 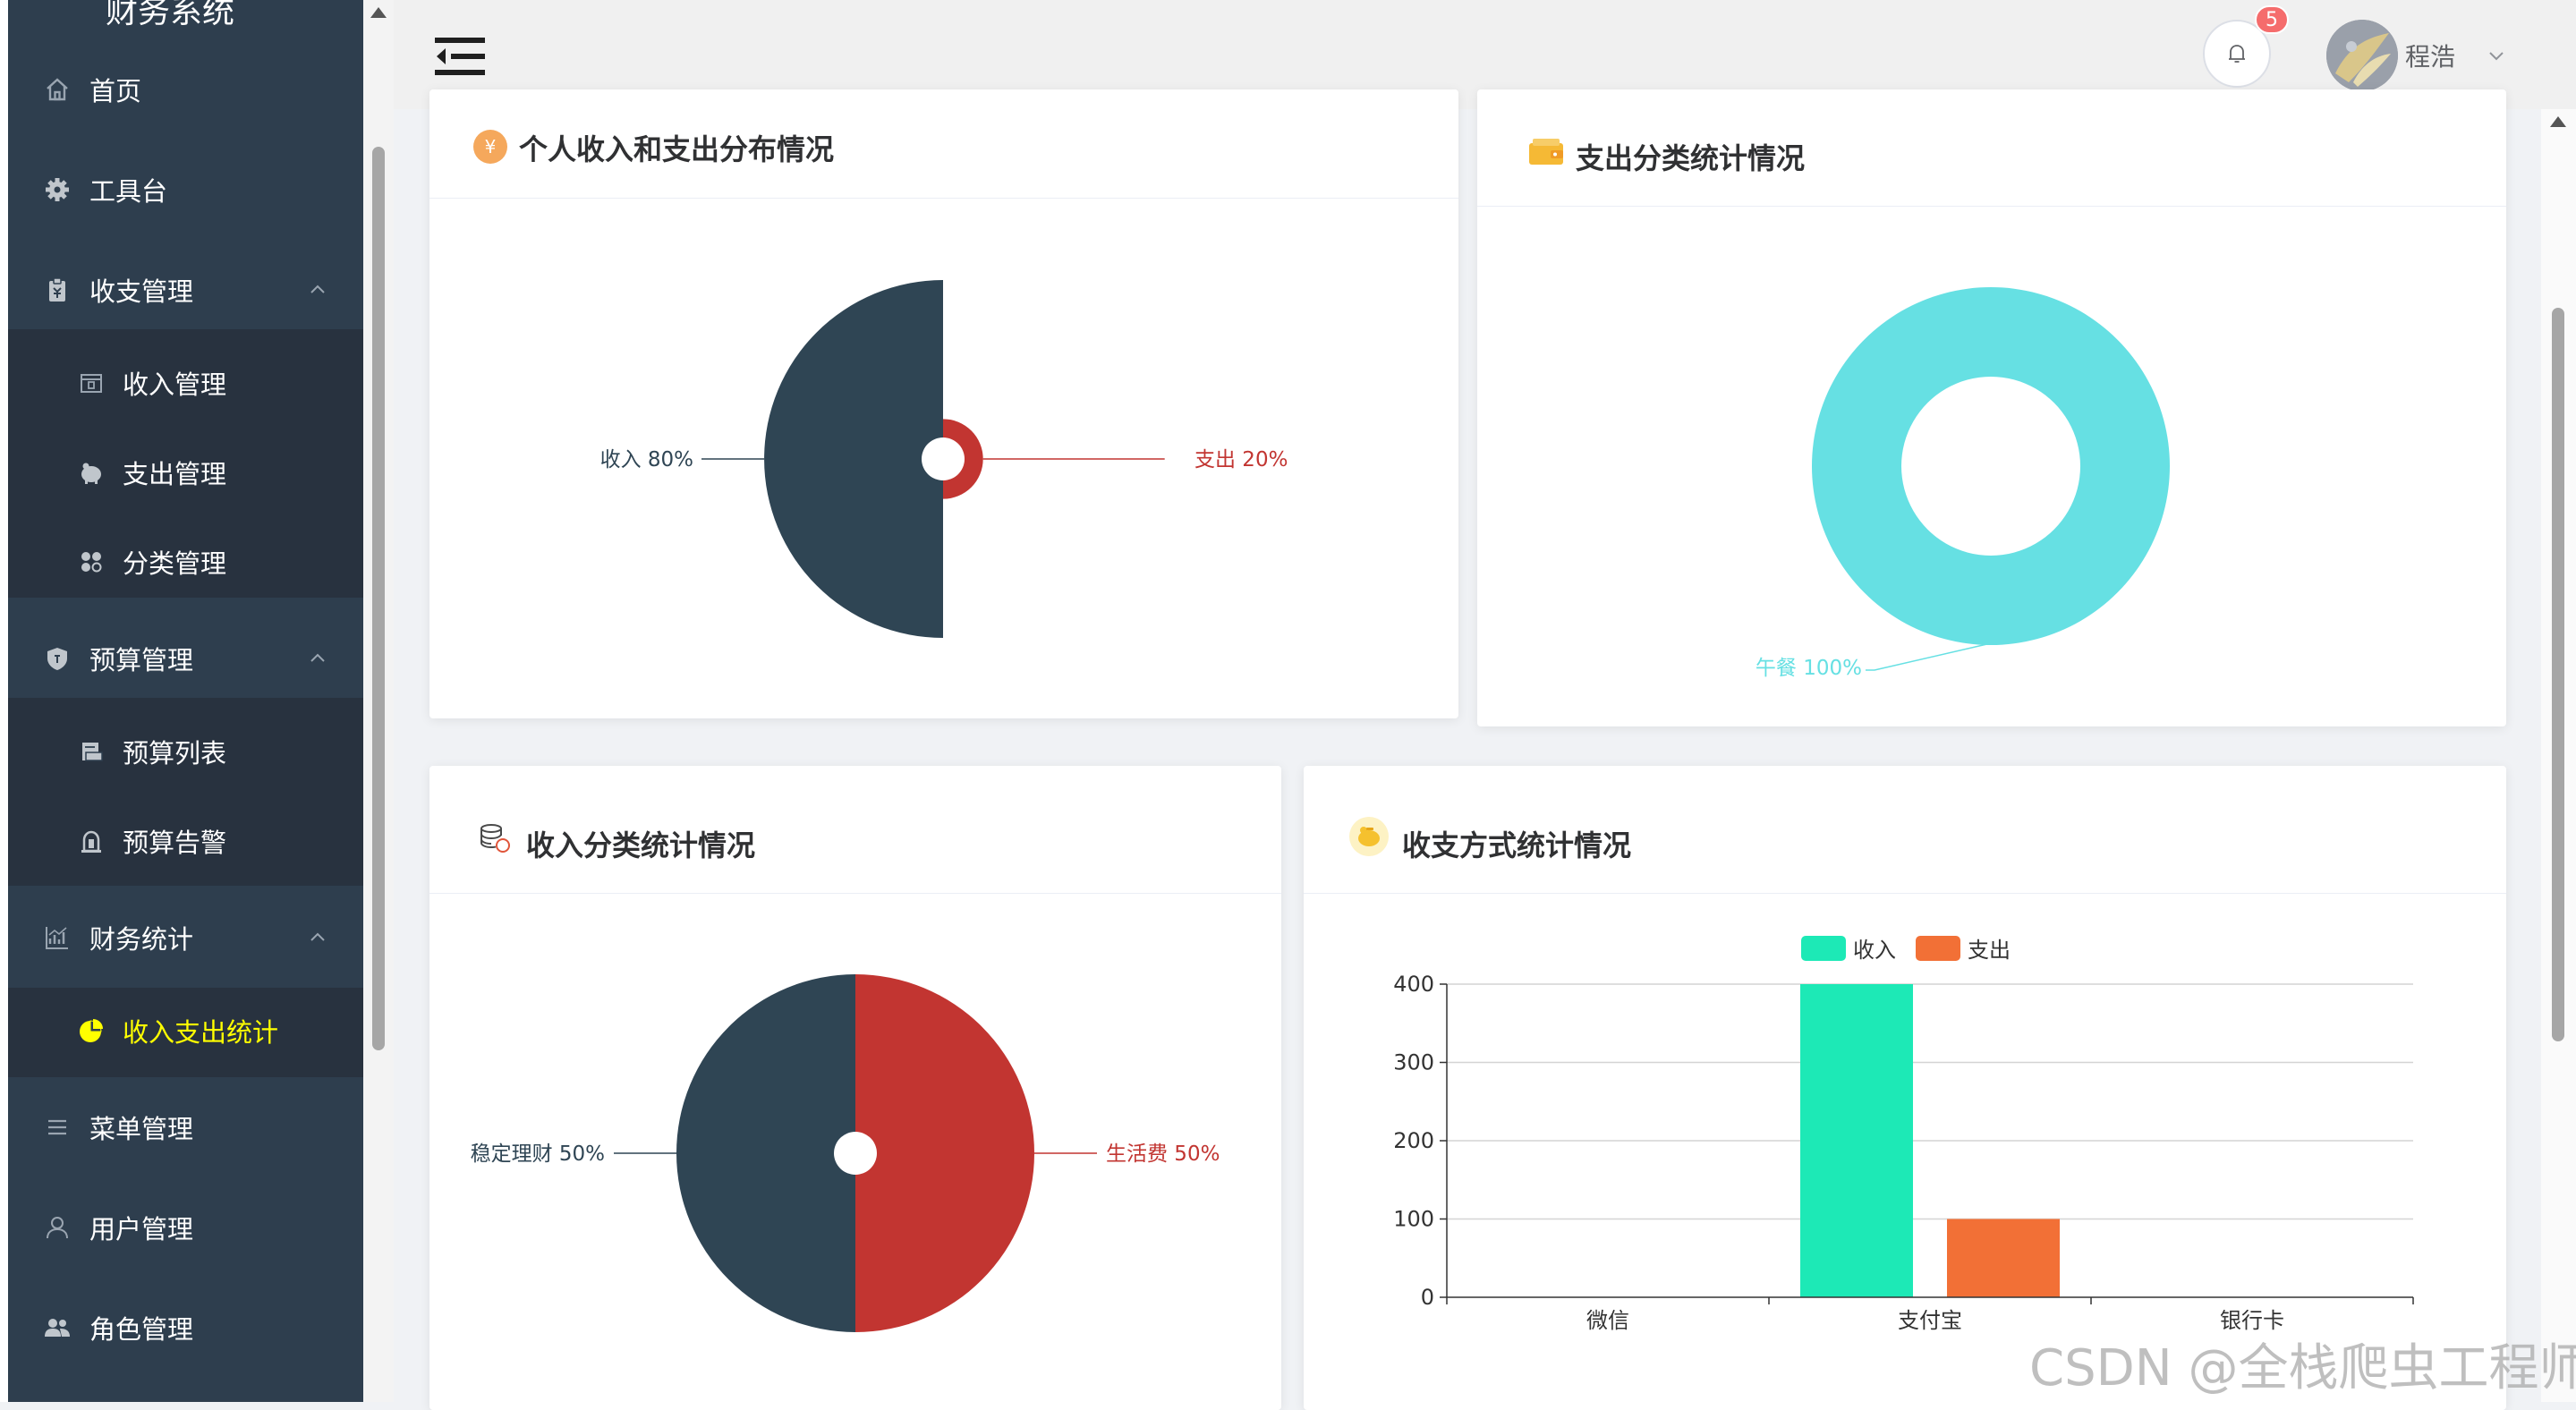 What do you see at coordinates (1427, 1297) in the screenshot?
I see `y-tick-label: 0` at bounding box center [1427, 1297].